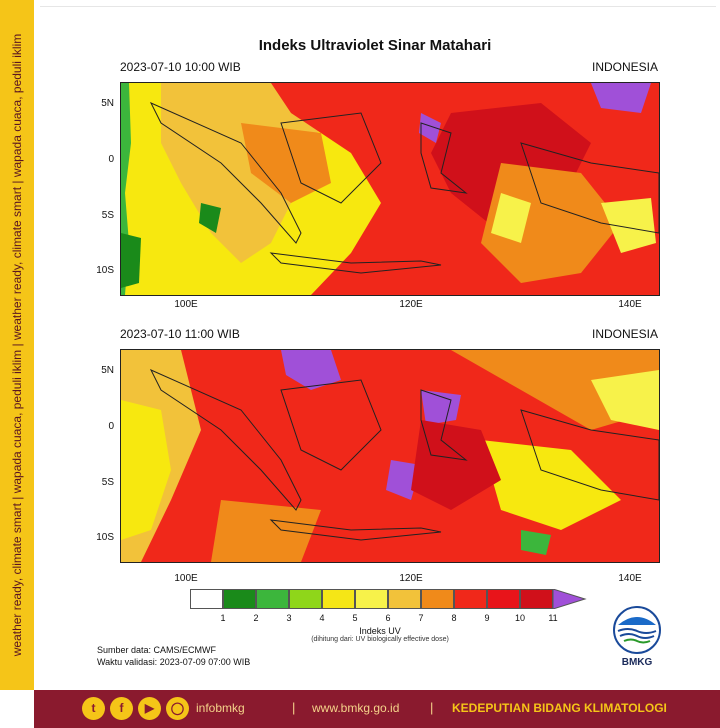 This screenshot has width=720, height=728. Describe the element at coordinates (180, 334) in the screenshot. I see `map-datetime: 2023-07-10 11:00 WIB` at that location.